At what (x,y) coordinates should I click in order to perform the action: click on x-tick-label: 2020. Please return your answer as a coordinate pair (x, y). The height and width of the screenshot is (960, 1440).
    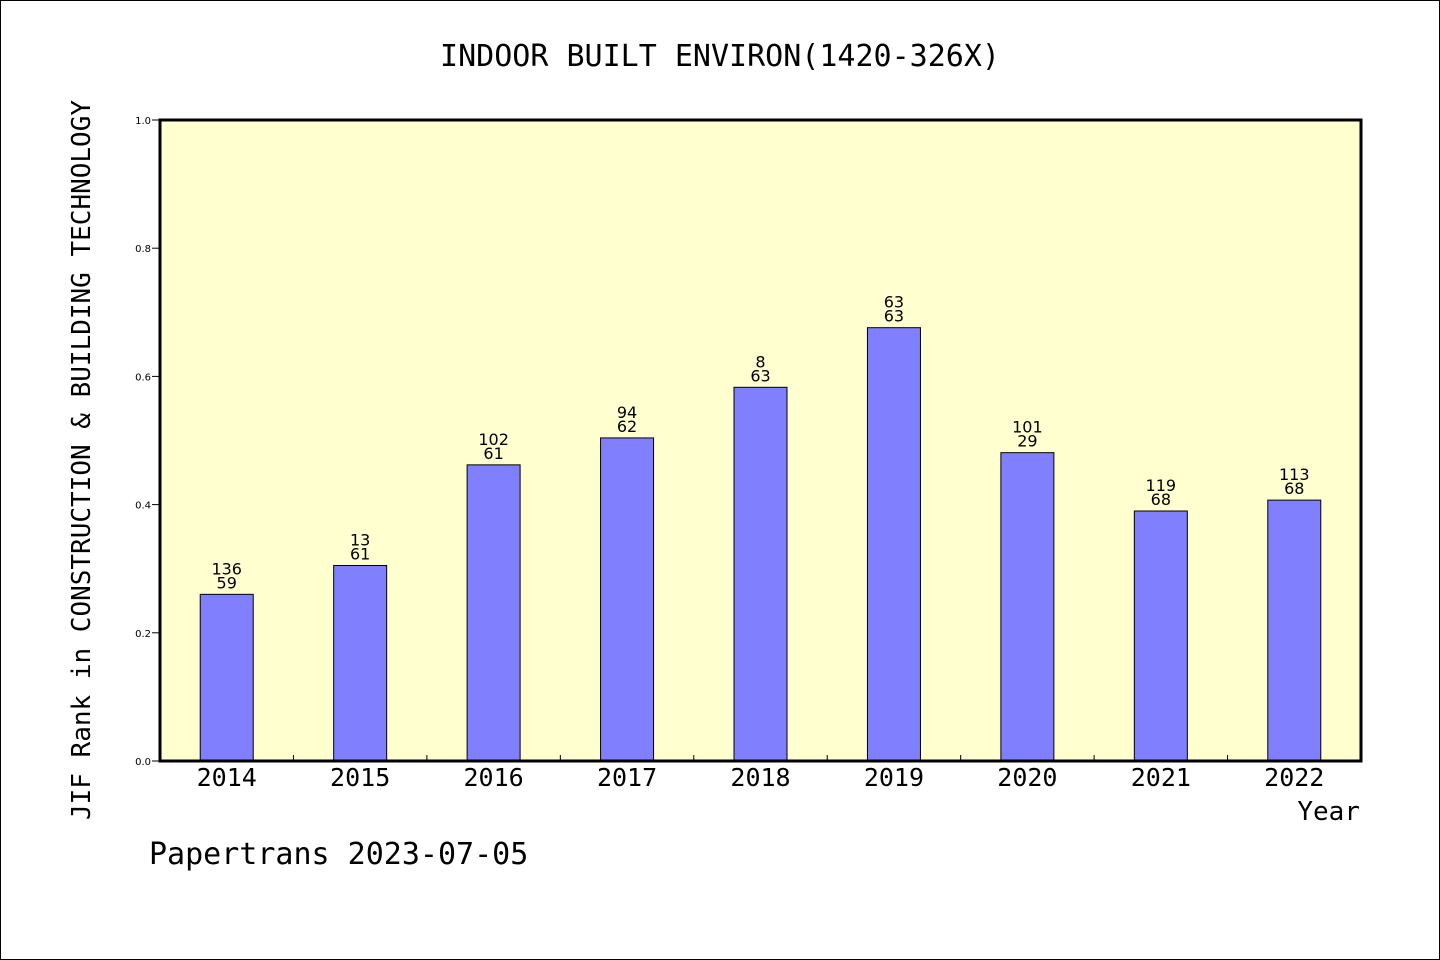
    Looking at the image, I should click on (1027, 777).